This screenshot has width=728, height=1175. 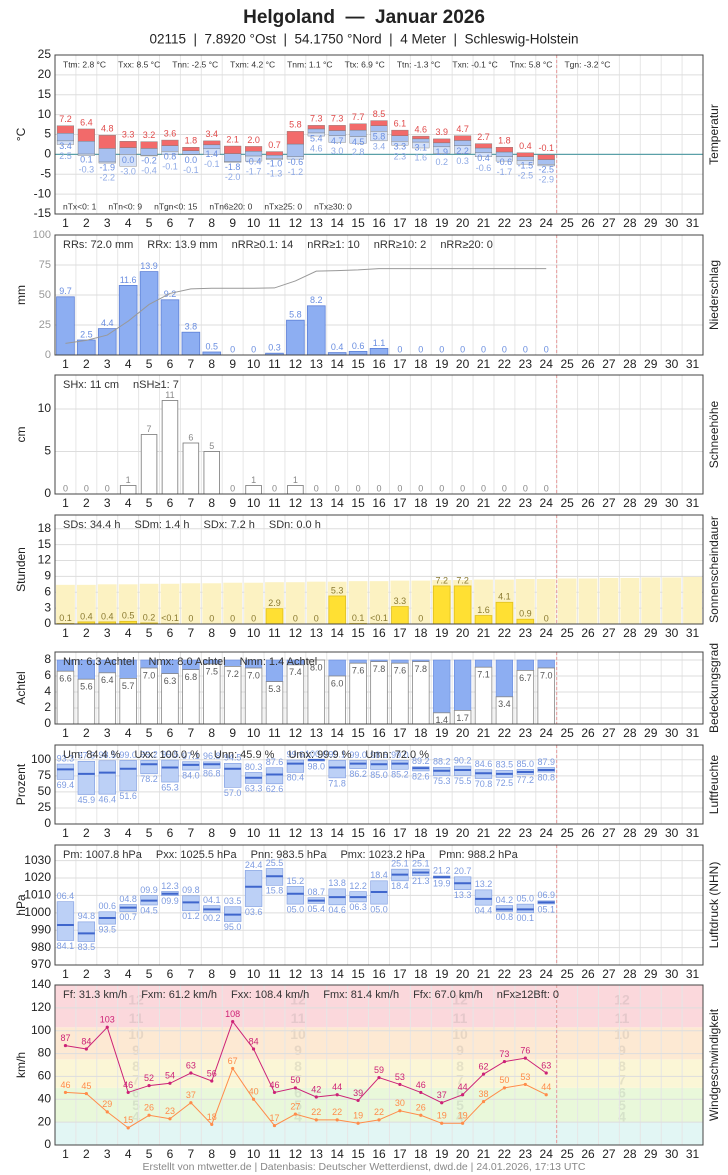 What do you see at coordinates (87, 800) in the screenshot?
I see `value-label: 45.9` at bounding box center [87, 800].